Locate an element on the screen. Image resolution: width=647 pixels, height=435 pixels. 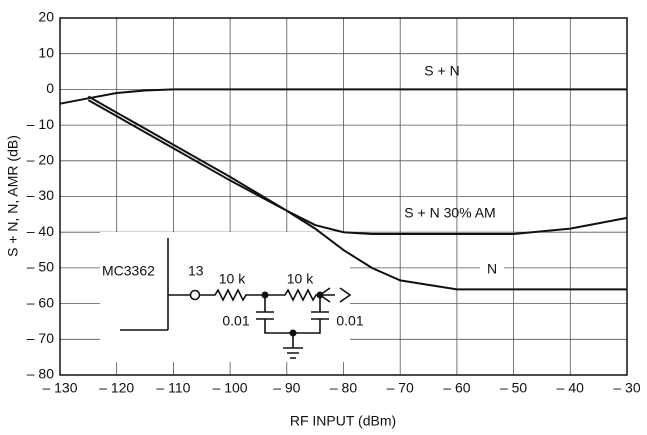
series-line is located at coordinates (343, 96).